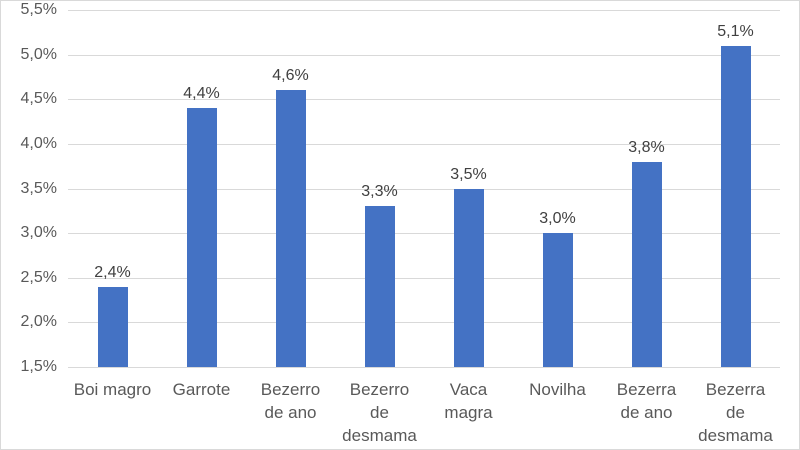  What do you see at coordinates (201, 389) in the screenshot?
I see `x-tick-label: Garrote` at bounding box center [201, 389].